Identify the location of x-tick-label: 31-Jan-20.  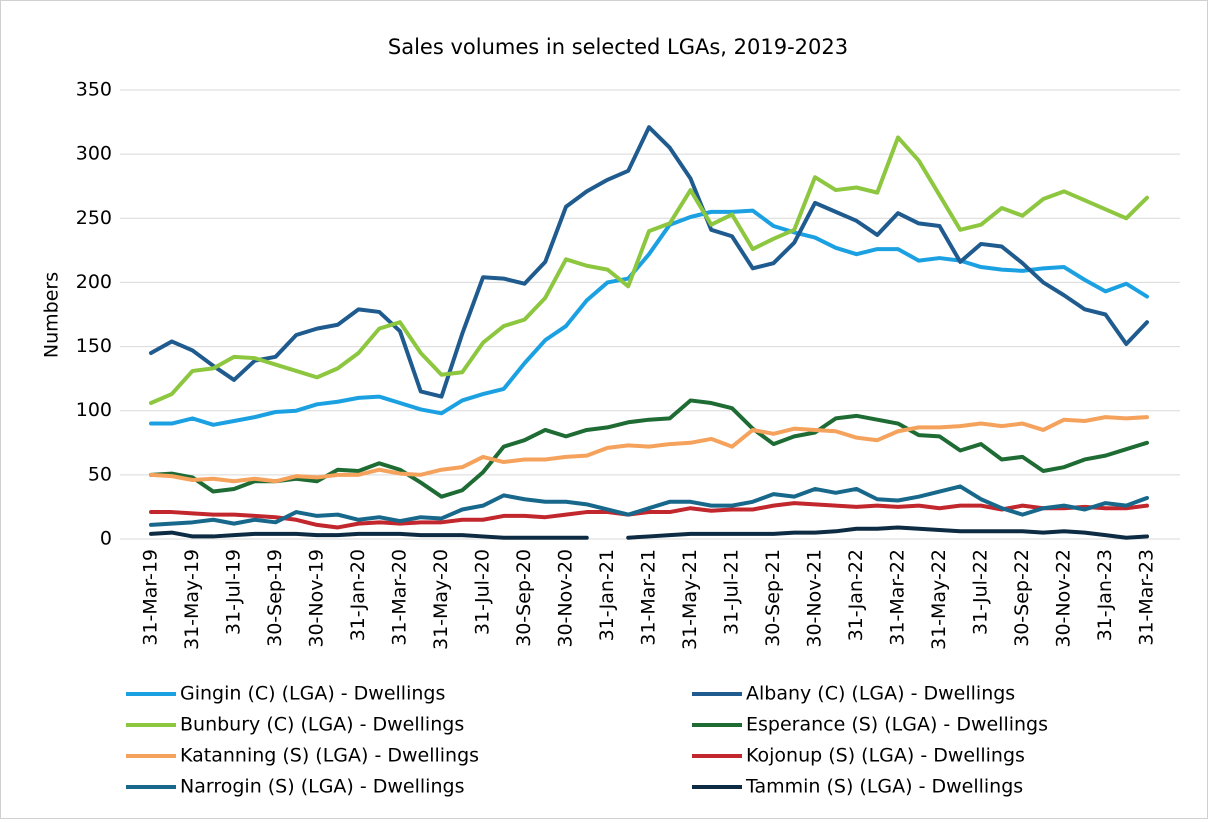
(358, 595).